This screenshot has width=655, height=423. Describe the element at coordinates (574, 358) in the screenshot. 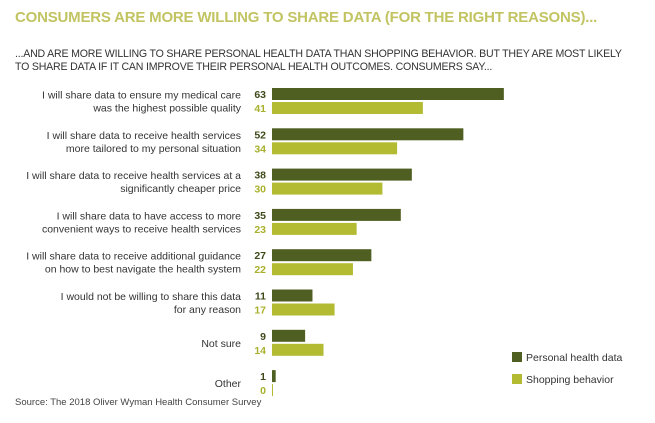

I see `legend-label: Personal health data` at that location.